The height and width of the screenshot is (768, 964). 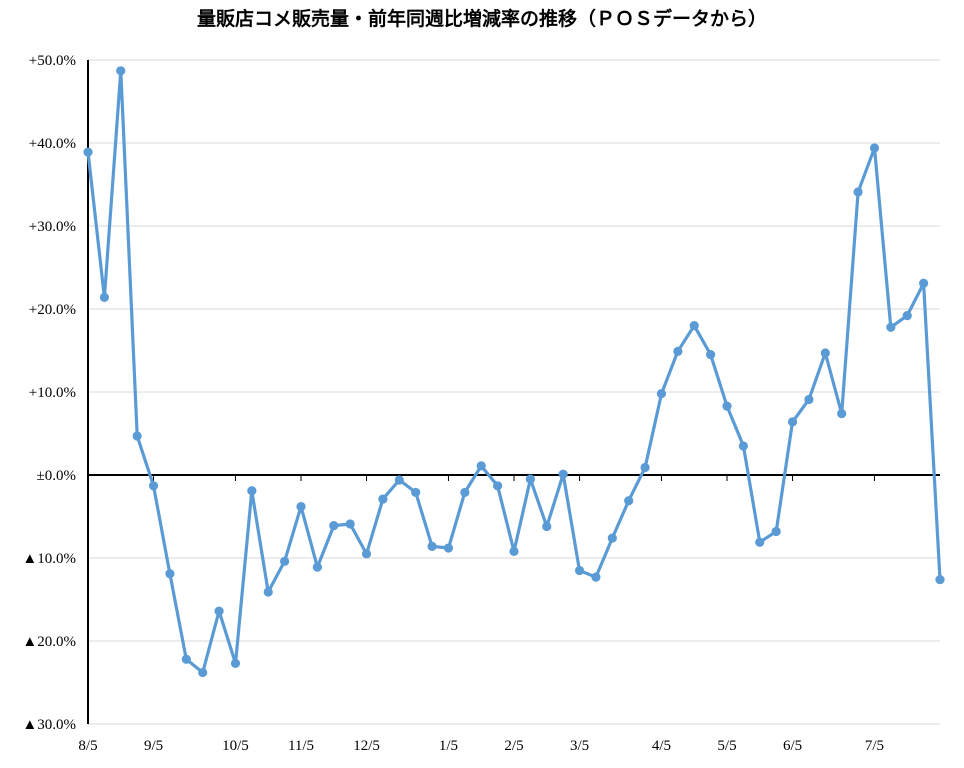 What do you see at coordinates (792, 746) in the screenshot?
I see `x-tick-label: 6/5` at bounding box center [792, 746].